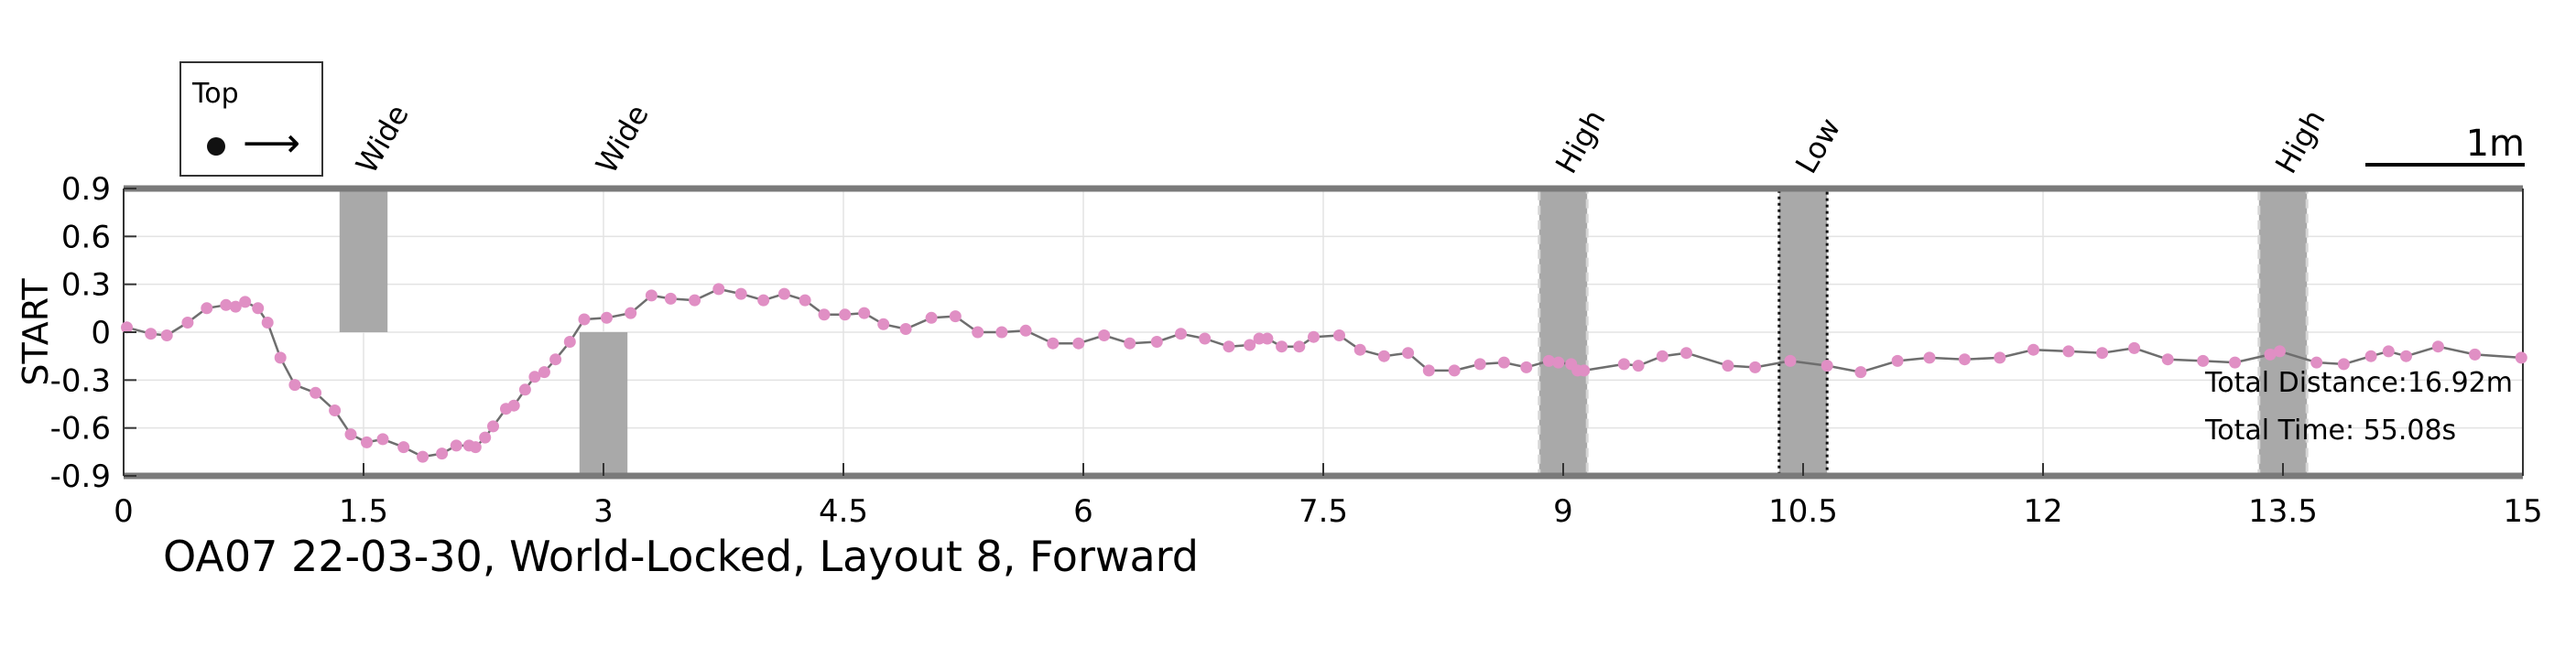 Image resolution: width=2576 pixels, height=647 pixels. Describe the element at coordinates (2522, 511) in the screenshot. I see `x-tick-label: 15` at that location.